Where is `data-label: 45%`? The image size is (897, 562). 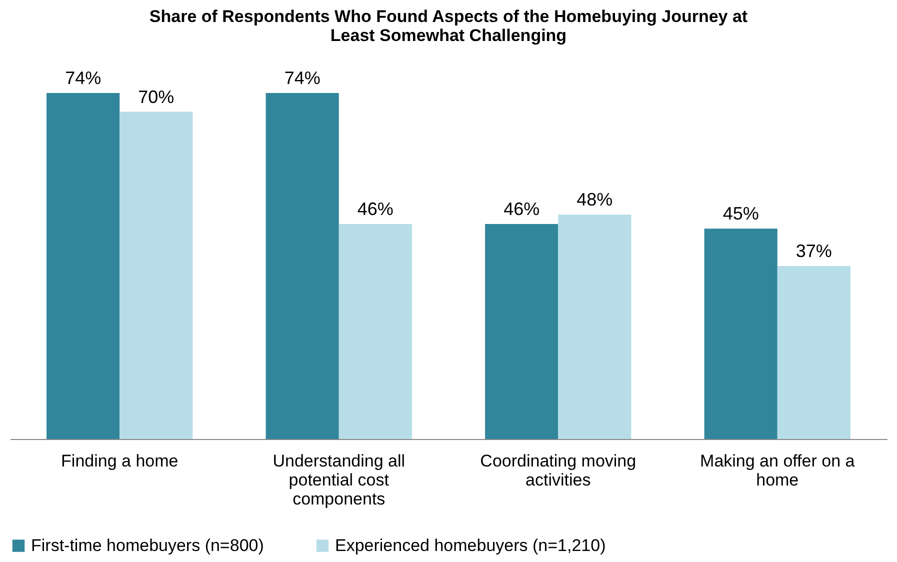
data-label: 45% is located at coordinates (740, 214).